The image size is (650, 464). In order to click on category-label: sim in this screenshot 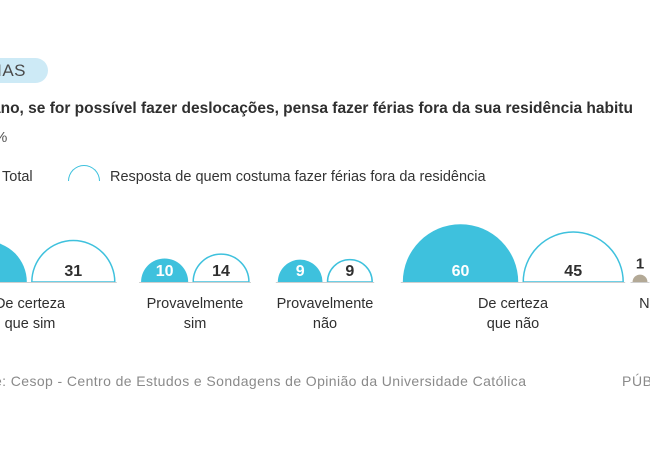, I will do `click(195, 324)`.